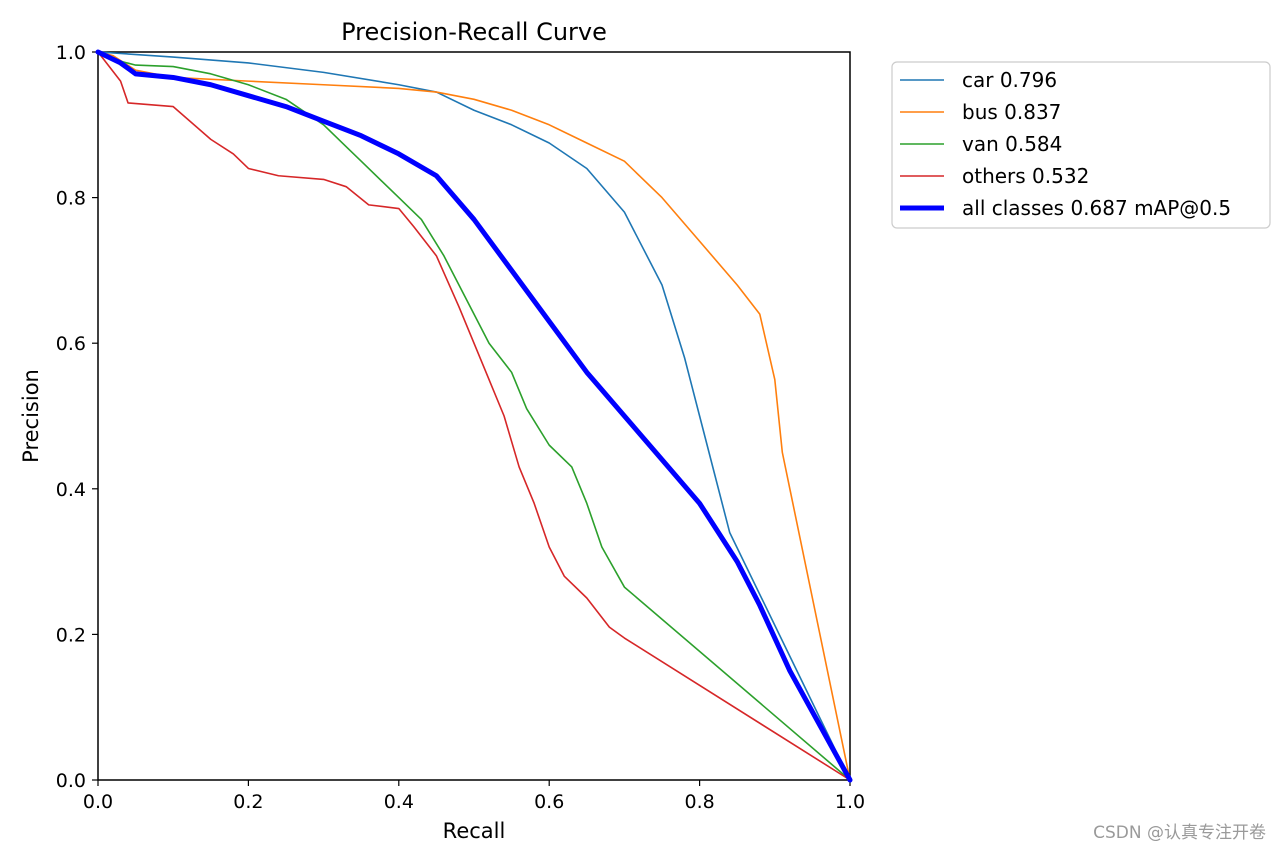 This screenshot has height=852, width=1282. I want to click on x-tick-label: 0.8, so click(699, 802).